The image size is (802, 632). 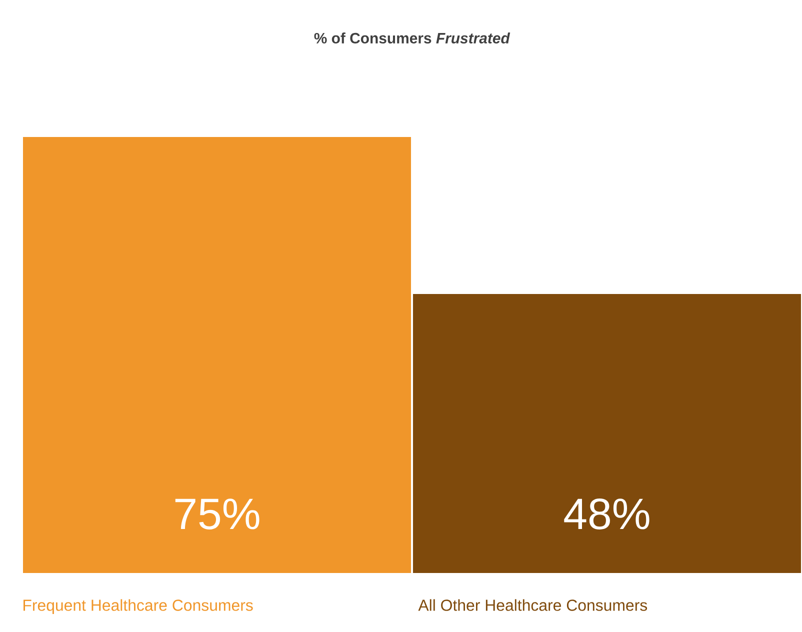 What do you see at coordinates (533, 605) in the screenshot?
I see `x-tick-label: All Other Healthcare Consumers` at bounding box center [533, 605].